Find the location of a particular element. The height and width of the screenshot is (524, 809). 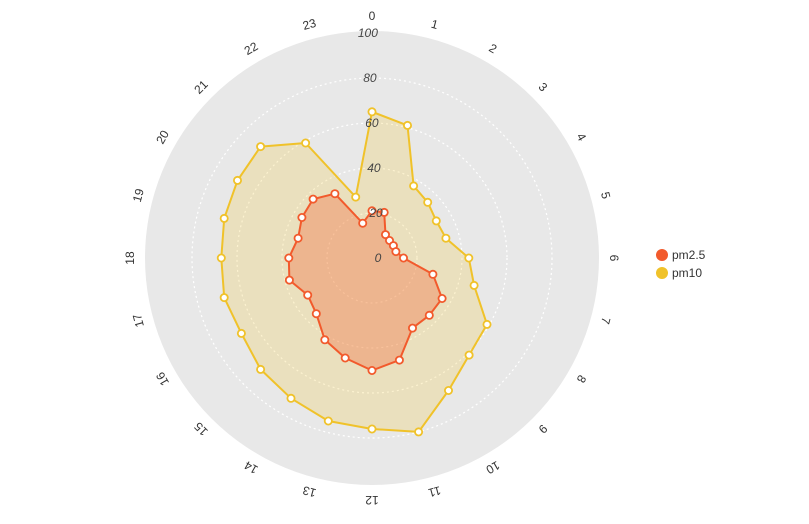

angle-label: 9 is located at coordinates (542, 429).